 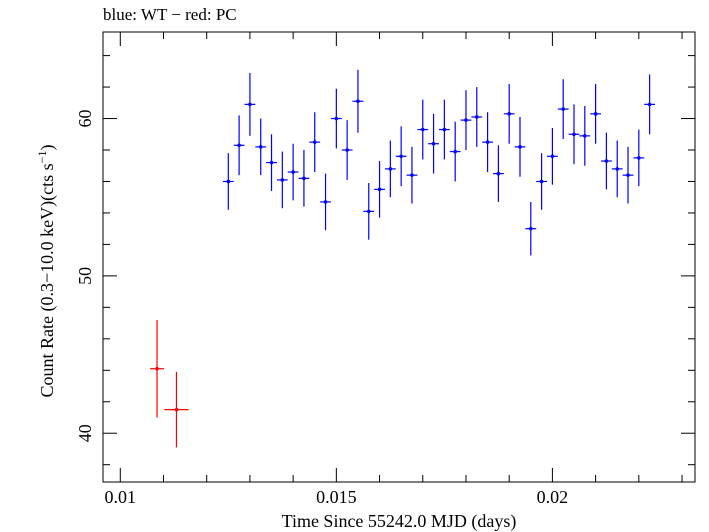 What do you see at coordinates (42, 157) in the screenshot?
I see `y-axis-label-exponent: −1` at bounding box center [42, 157].